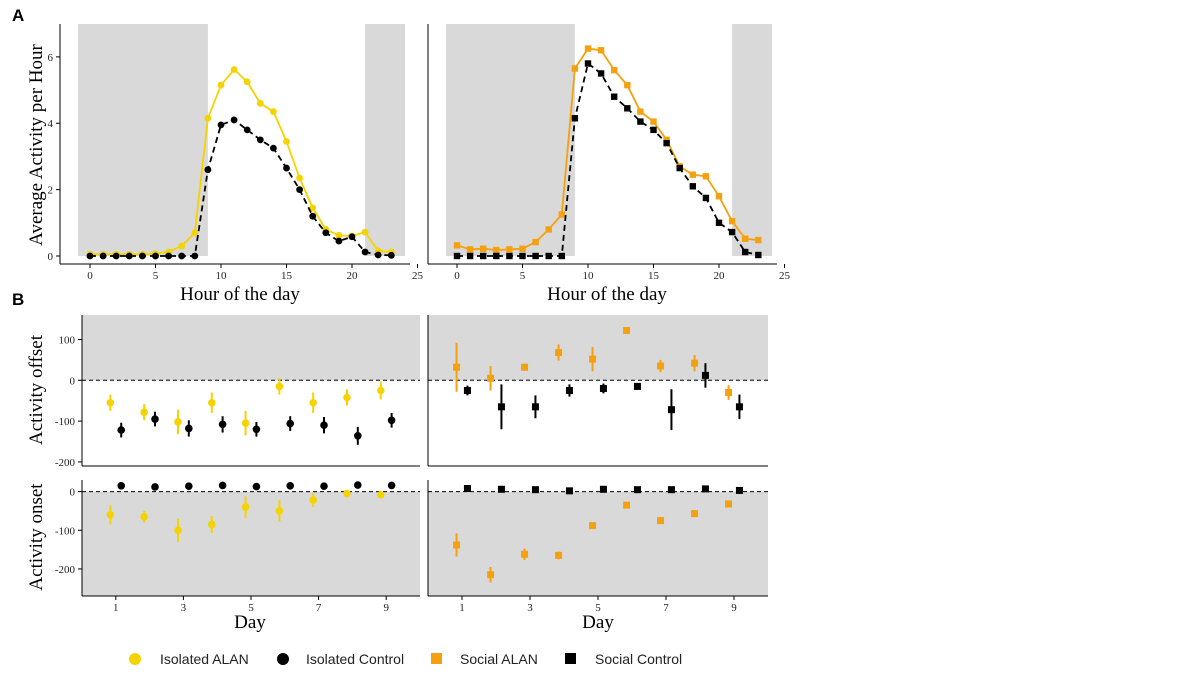 Image resolution: width=1200 pixels, height=675 pixels. What do you see at coordinates (609, 153) in the screenshot?
I see `panel-a-right: 0 5 10 15 20 25` at bounding box center [609, 153].